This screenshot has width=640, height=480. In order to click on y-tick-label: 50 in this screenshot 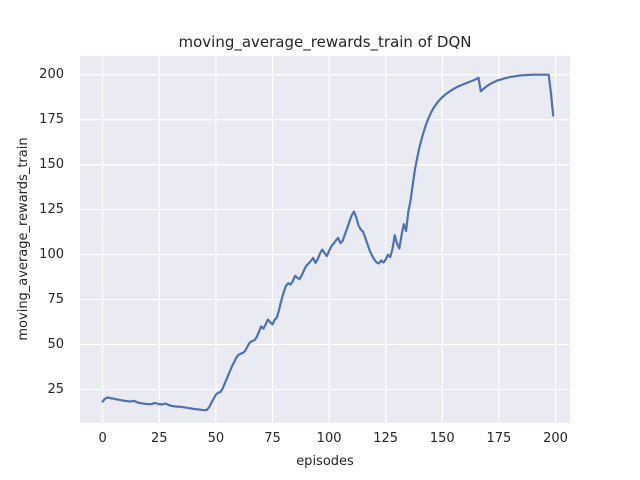, I will do `click(55, 345)`.